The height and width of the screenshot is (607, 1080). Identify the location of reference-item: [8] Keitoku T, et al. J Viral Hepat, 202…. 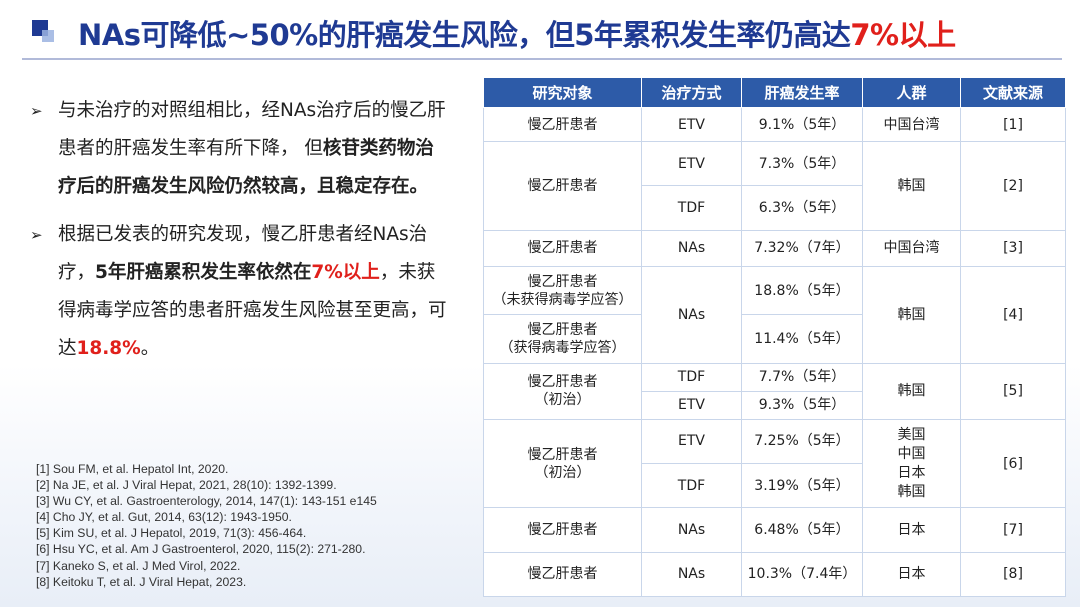
(141, 581).